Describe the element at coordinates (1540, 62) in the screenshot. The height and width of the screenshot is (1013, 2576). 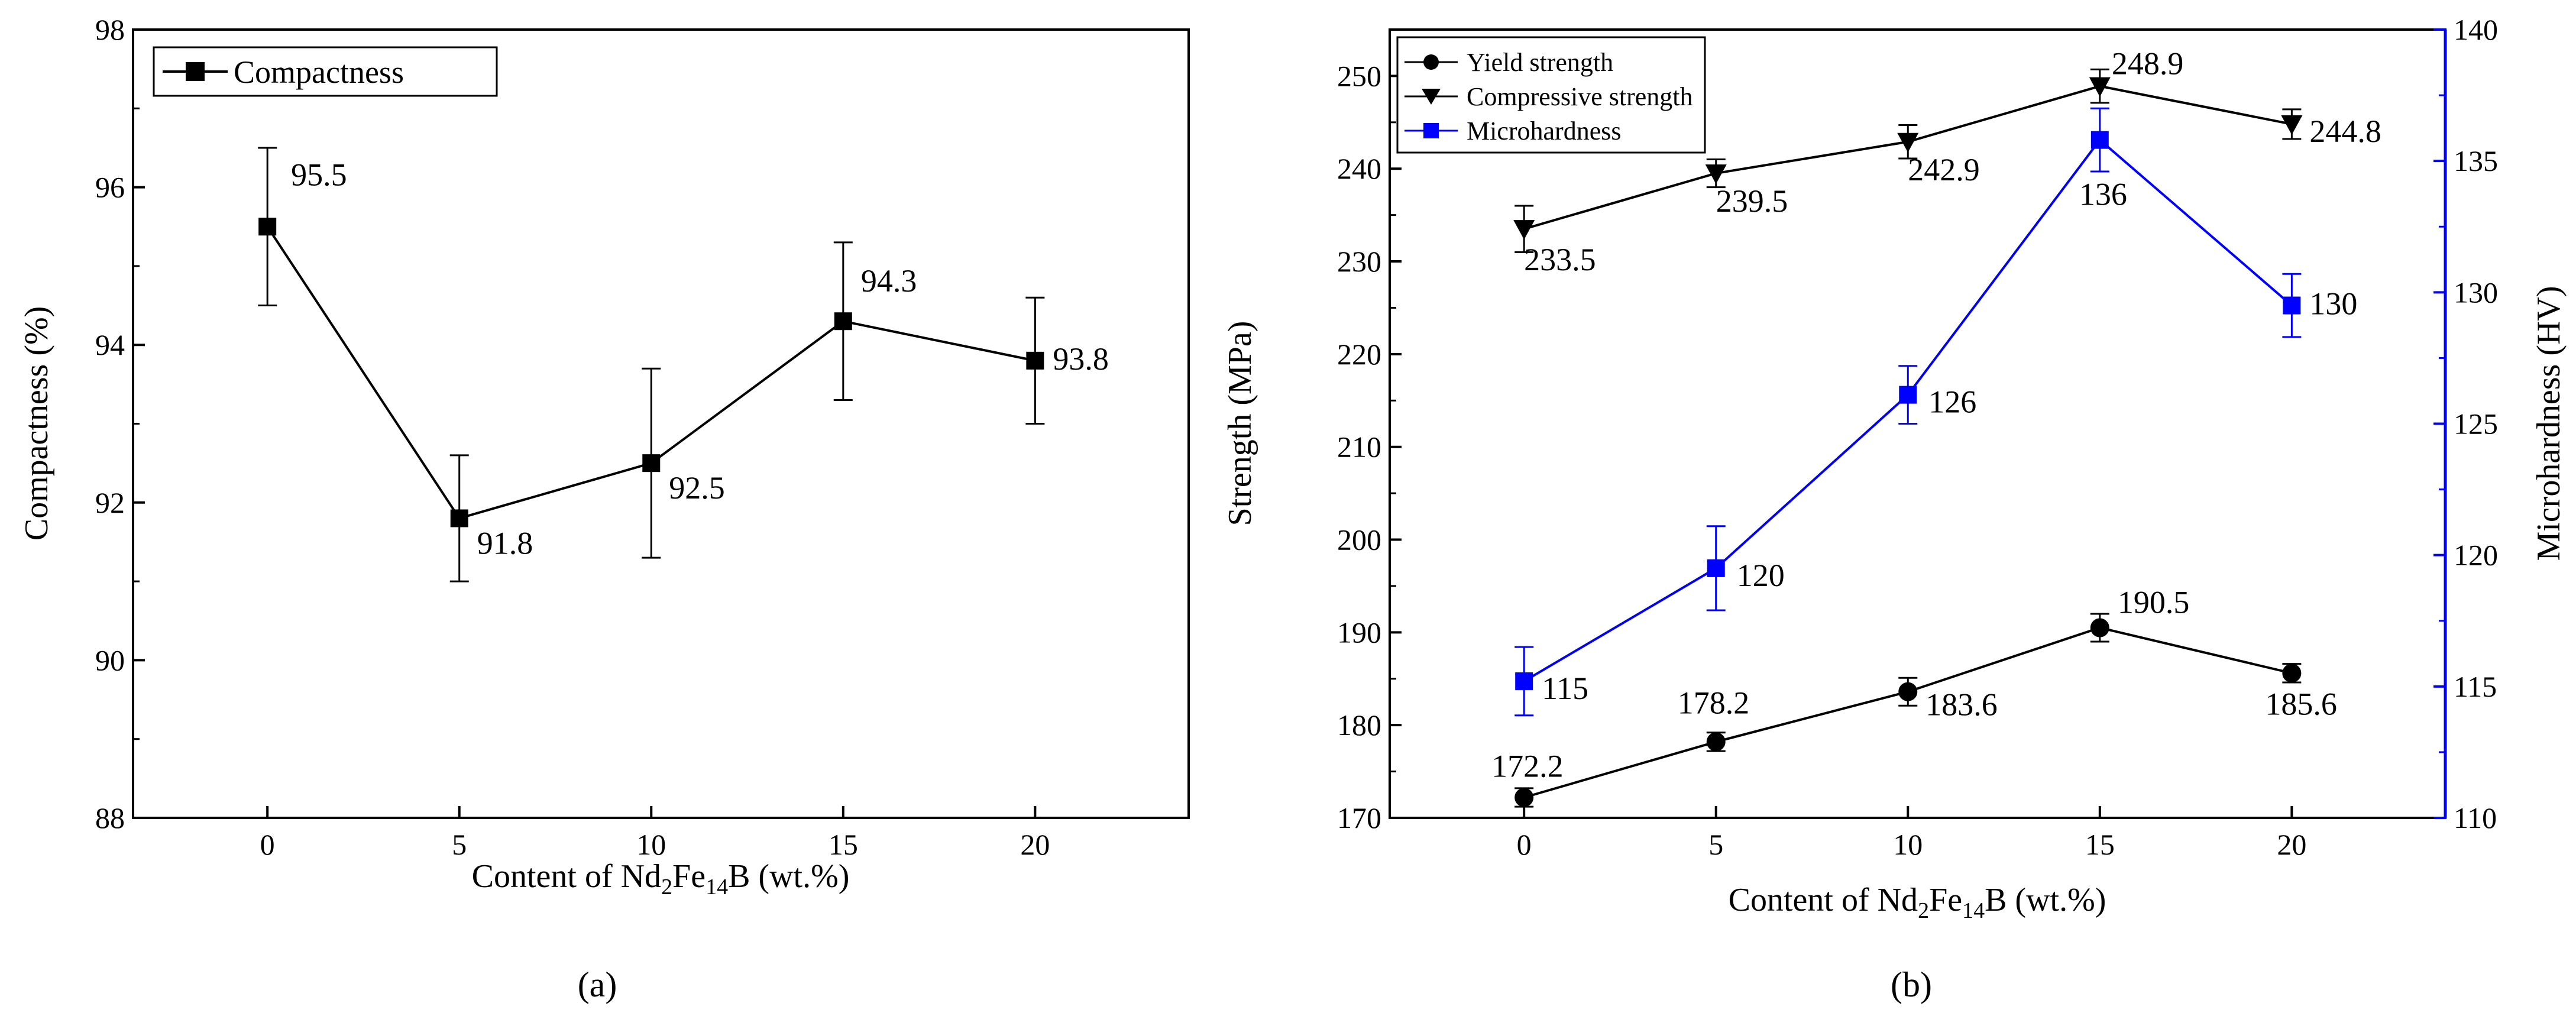
I see `panel-b-legend-label-yield: Yield strength` at that location.